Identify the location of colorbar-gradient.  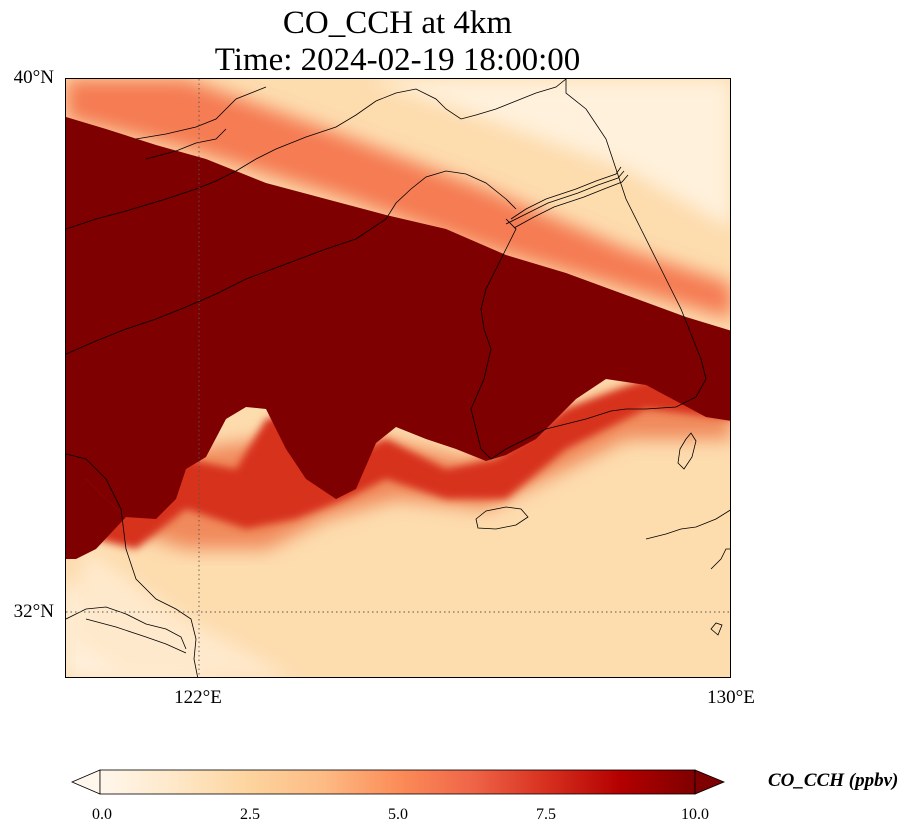
(397, 782).